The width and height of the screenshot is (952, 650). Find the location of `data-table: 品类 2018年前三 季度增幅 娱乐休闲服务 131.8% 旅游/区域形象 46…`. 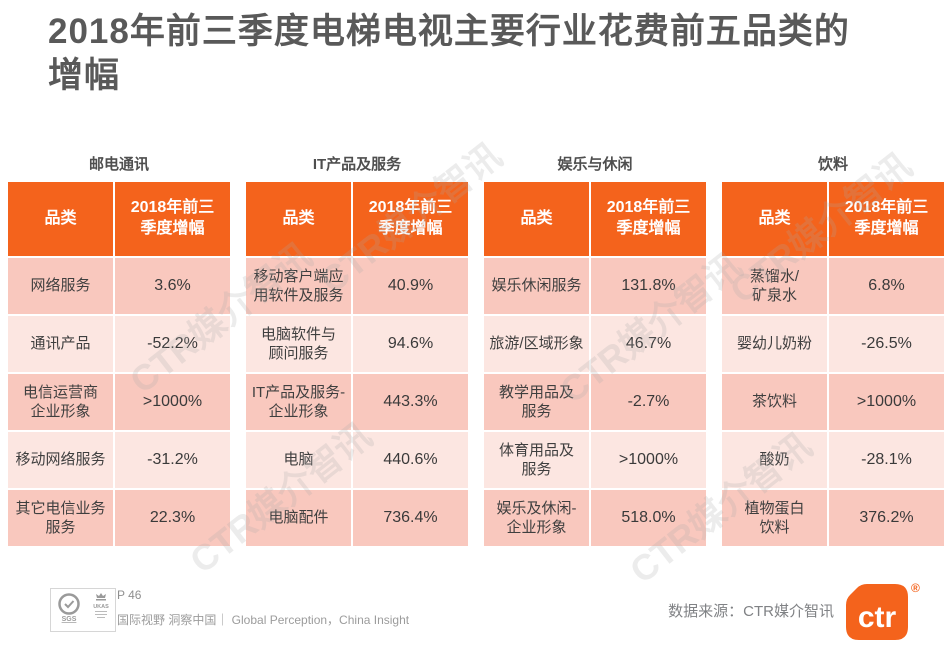

data-table: 品类 2018年前三 季度增幅 娱乐休闲服务 131.8% 旅游/区域形象 46… is located at coordinates (595, 364).